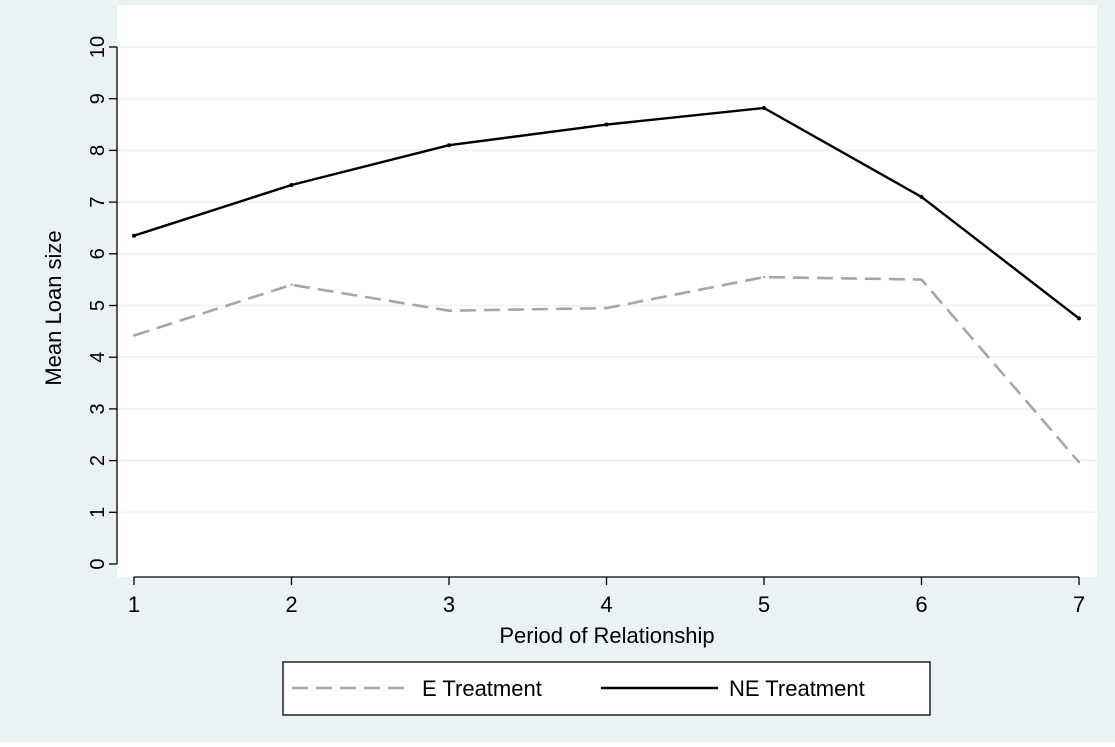  What do you see at coordinates (98, 357) in the screenshot?
I see `y-tick-label-4: 4` at bounding box center [98, 357].